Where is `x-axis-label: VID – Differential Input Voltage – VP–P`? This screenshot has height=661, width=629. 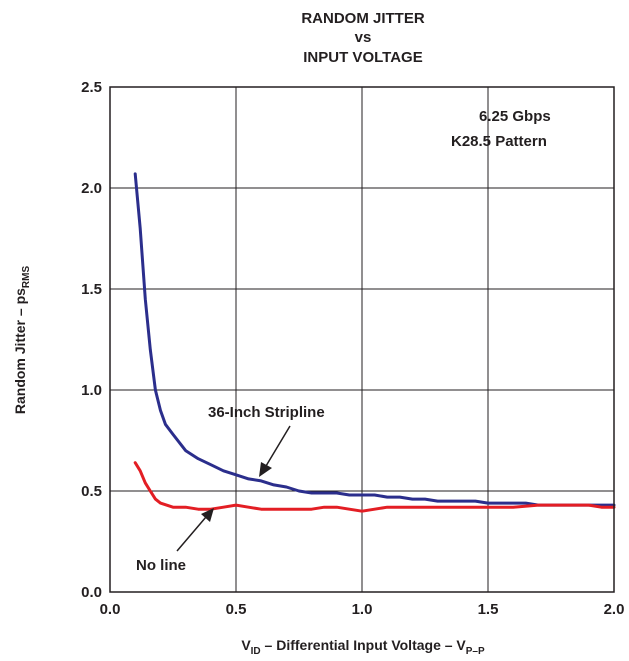 x-axis-label: VID – Differential Input Voltage – VP–P is located at coordinates (363, 647).